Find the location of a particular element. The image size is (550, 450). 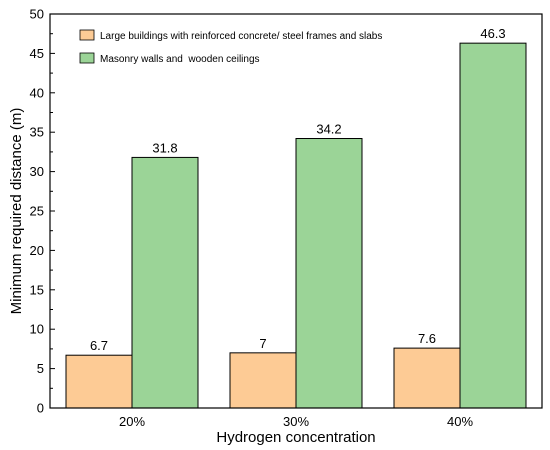

bar-value-label: 31.8 is located at coordinates (164, 147).